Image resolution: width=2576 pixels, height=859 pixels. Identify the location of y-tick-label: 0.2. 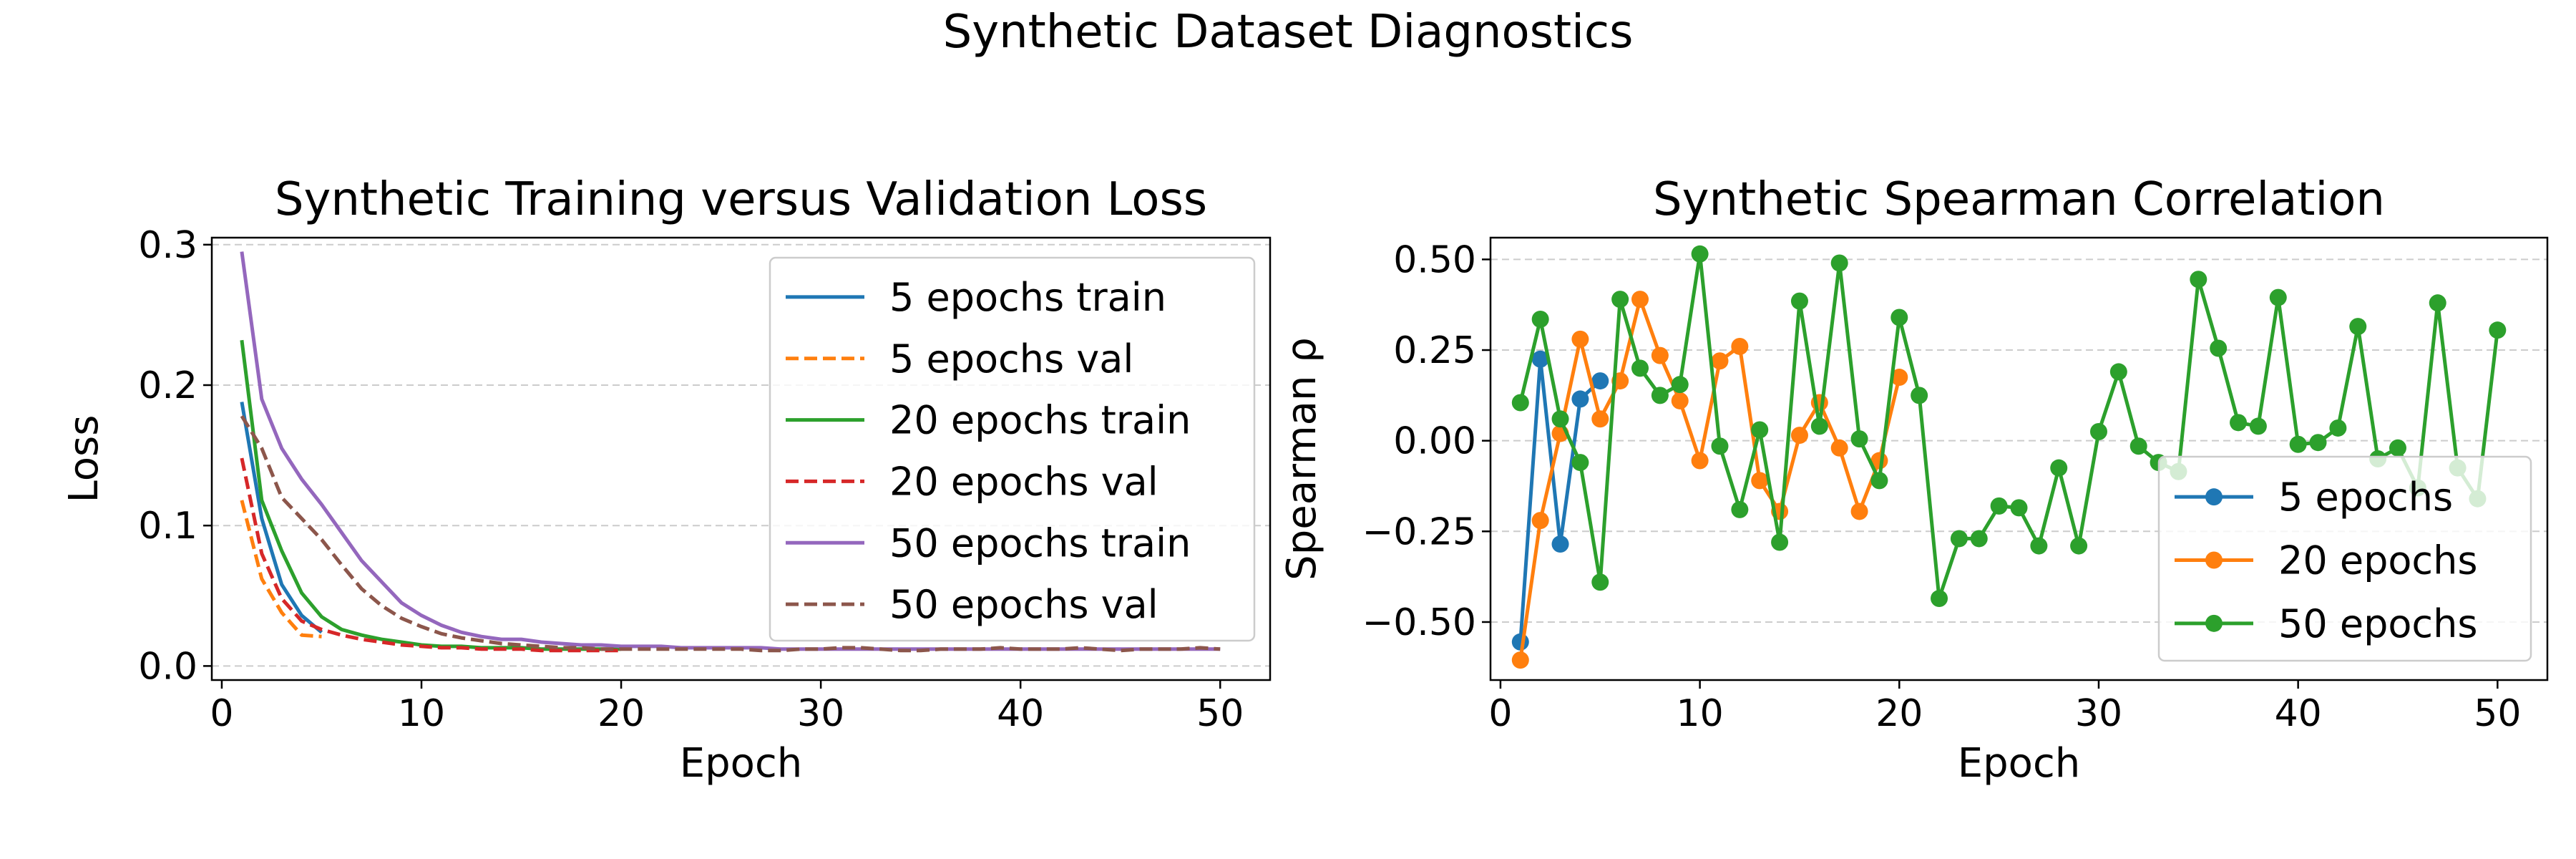
(167, 385).